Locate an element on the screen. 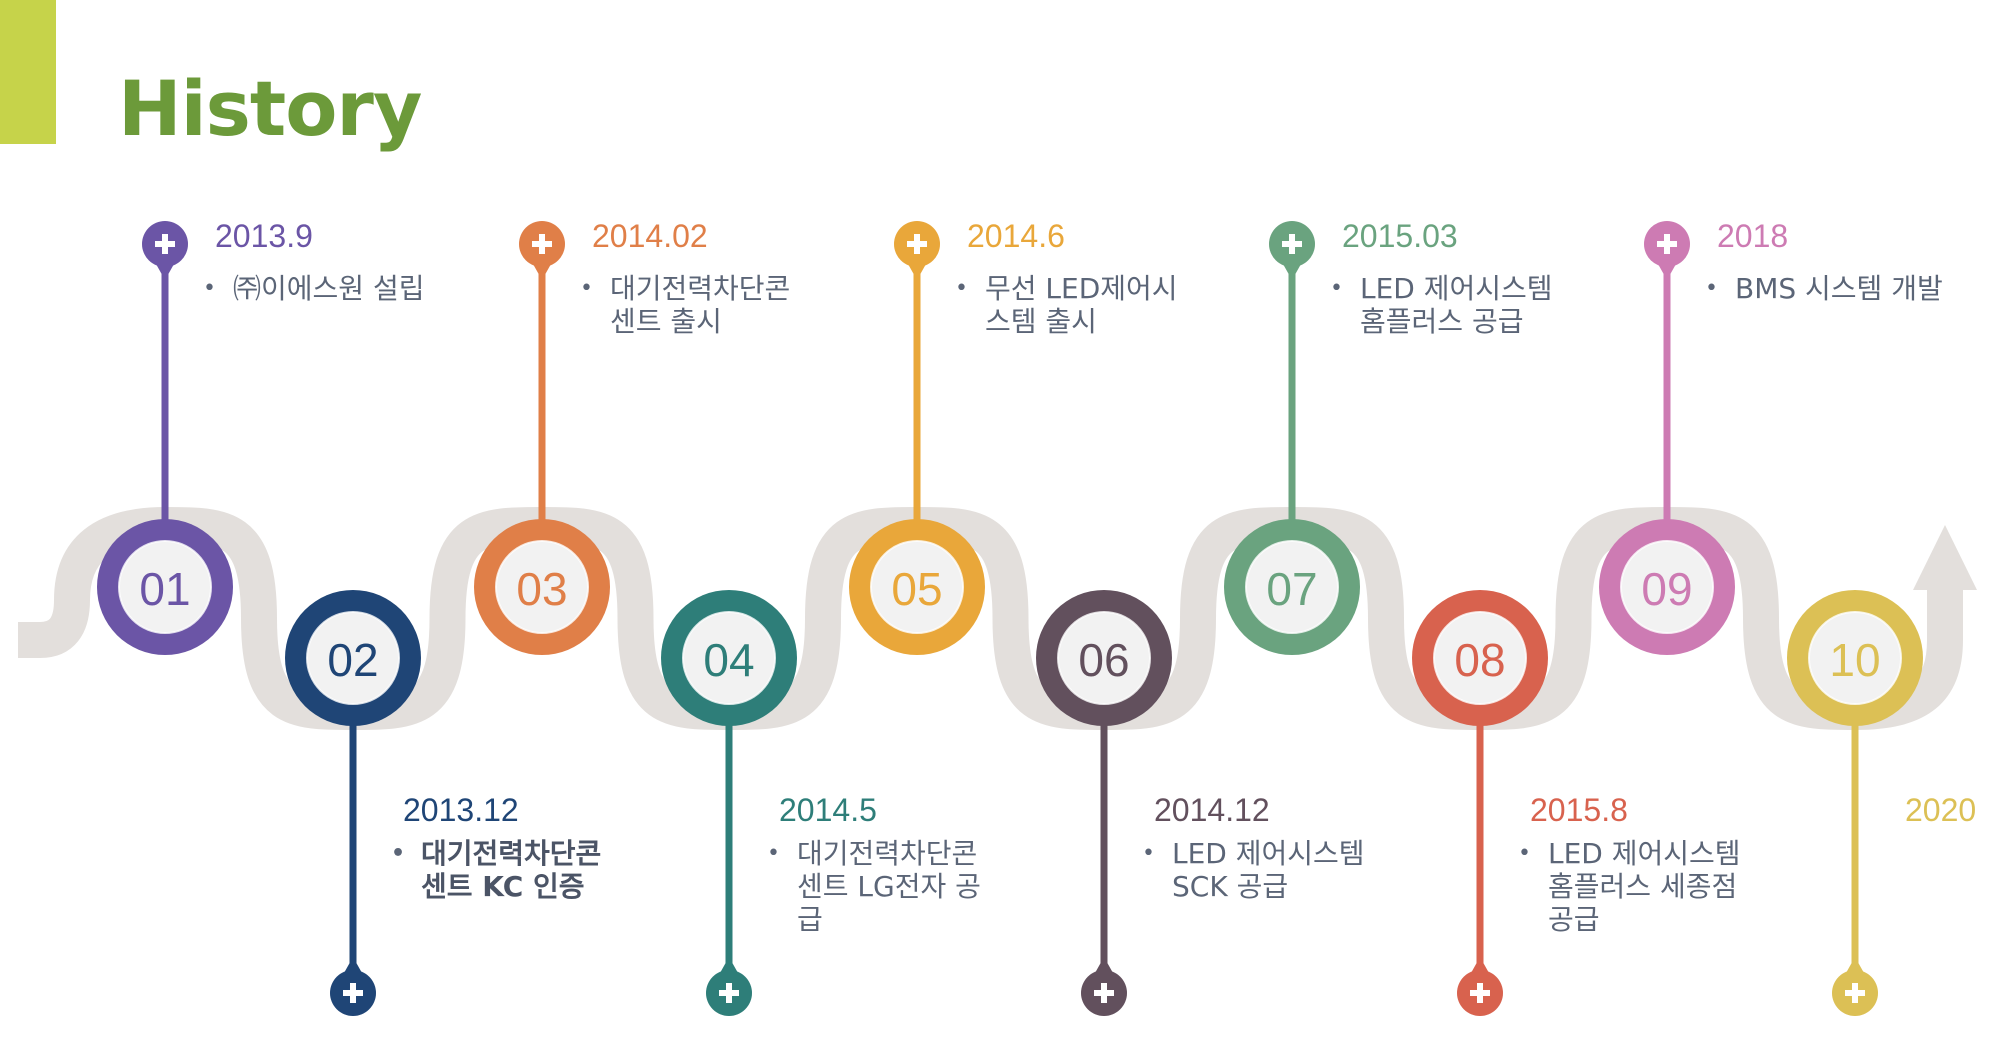 This screenshot has height=1052, width=2012. milestone-number: 01 is located at coordinates (164, 589).